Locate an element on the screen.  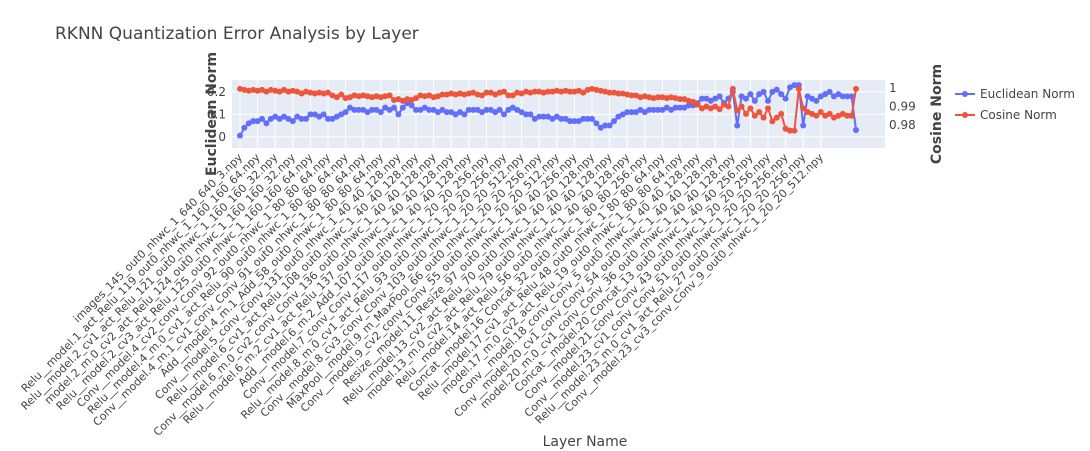
y2-tick-label: 1 is located at coordinates (893, 88).